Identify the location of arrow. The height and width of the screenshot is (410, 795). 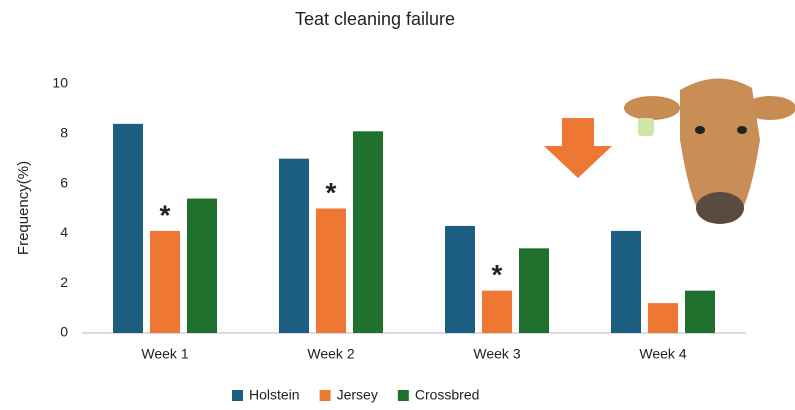
(578, 148).